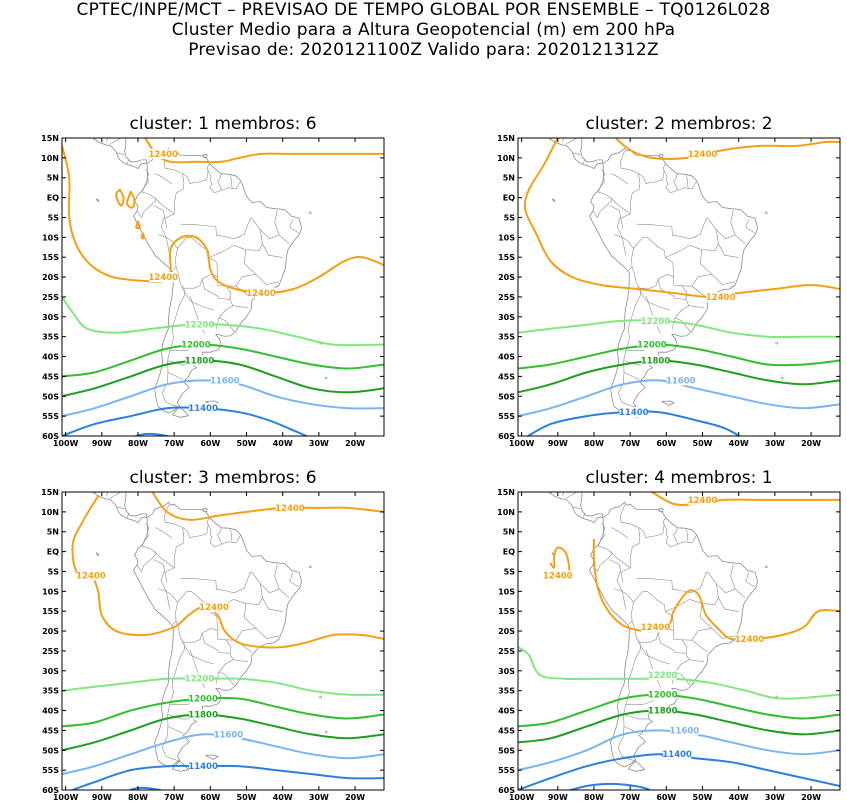 This screenshot has width=847, height=806. I want to click on p2-lat-label: 35S, so click(506, 337).